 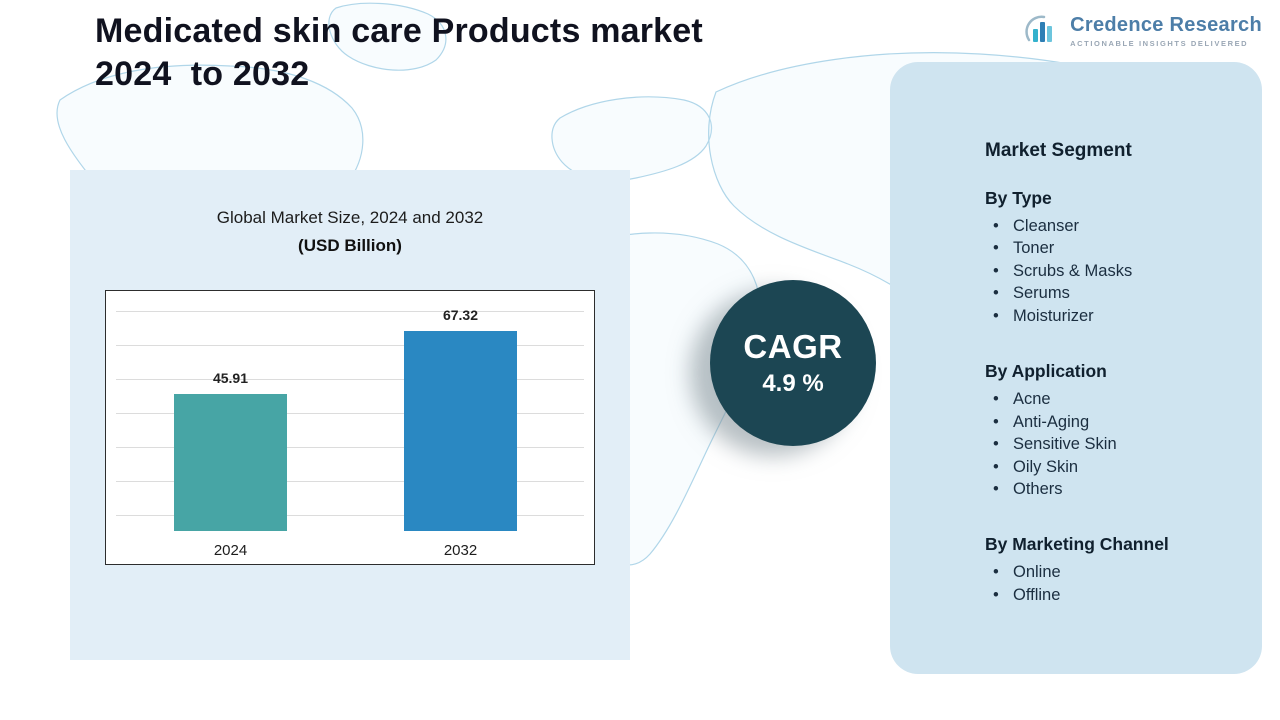 What do you see at coordinates (793, 346) in the screenshot?
I see `cagr-label: CAGR` at bounding box center [793, 346].